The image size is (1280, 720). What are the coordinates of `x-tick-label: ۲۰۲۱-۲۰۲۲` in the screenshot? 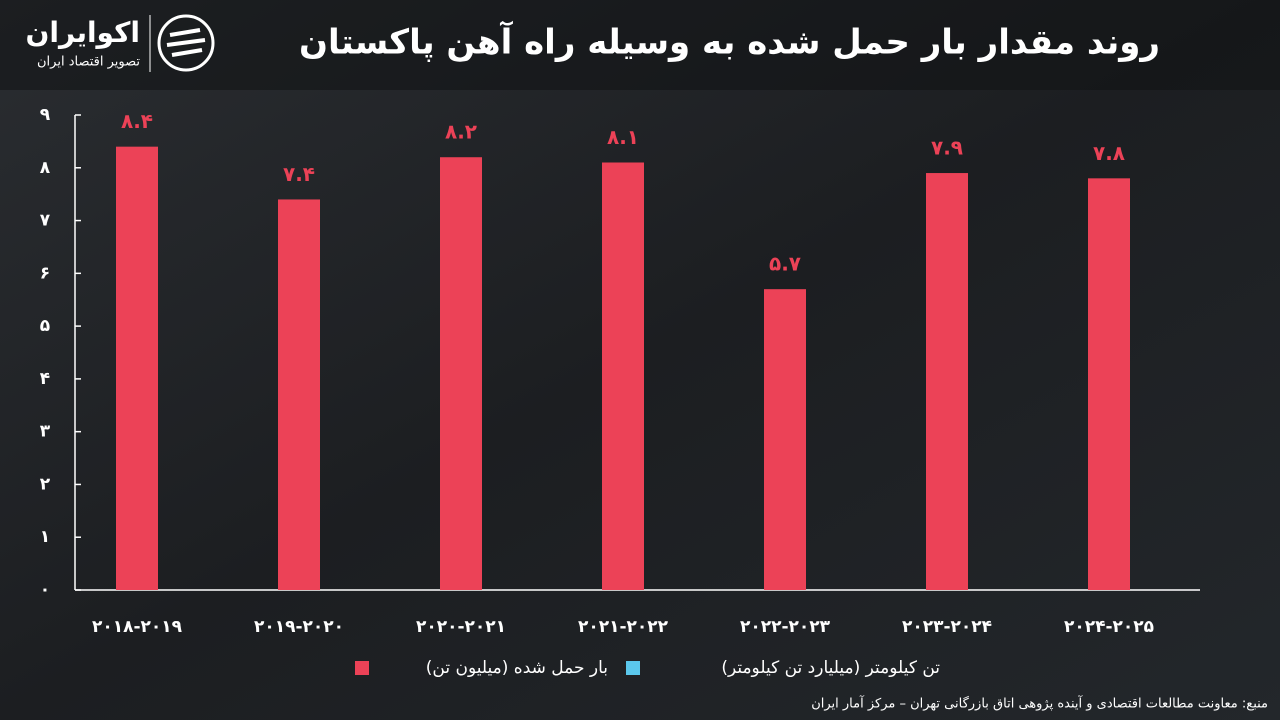 It's located at (623, 627).